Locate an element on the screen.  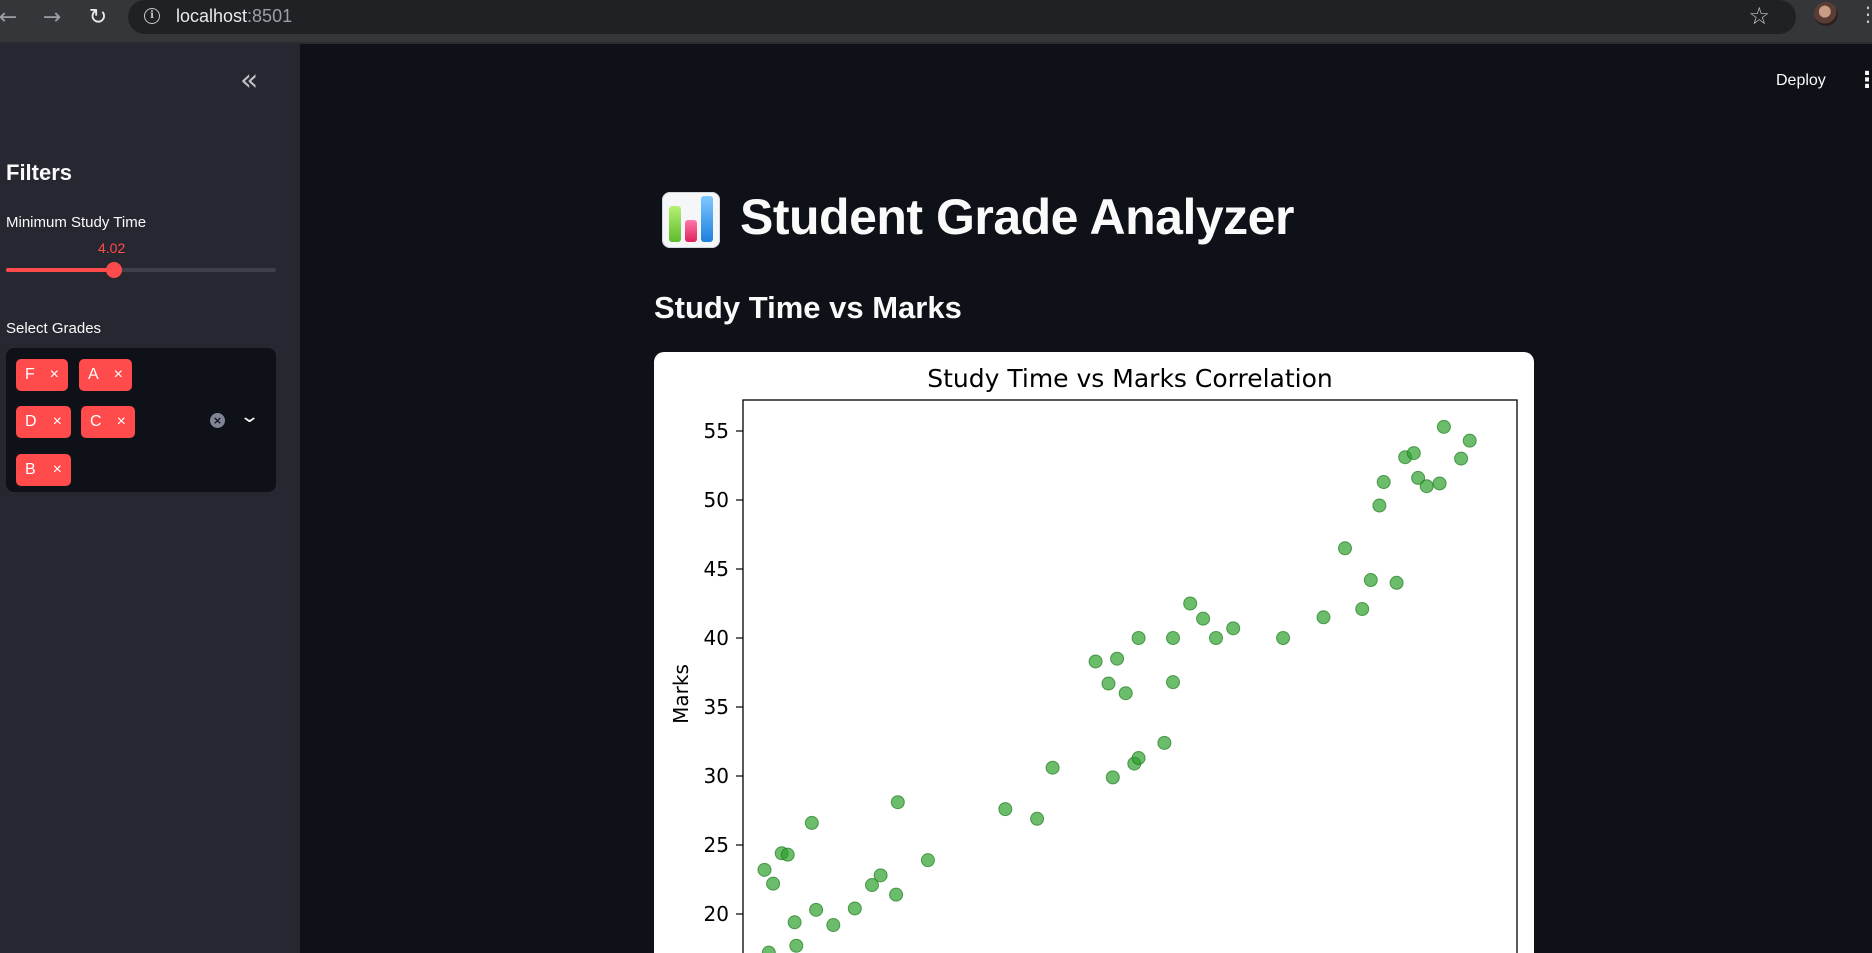
page-title: Student Grade Analyzer is located at coordinates (1017, 217).